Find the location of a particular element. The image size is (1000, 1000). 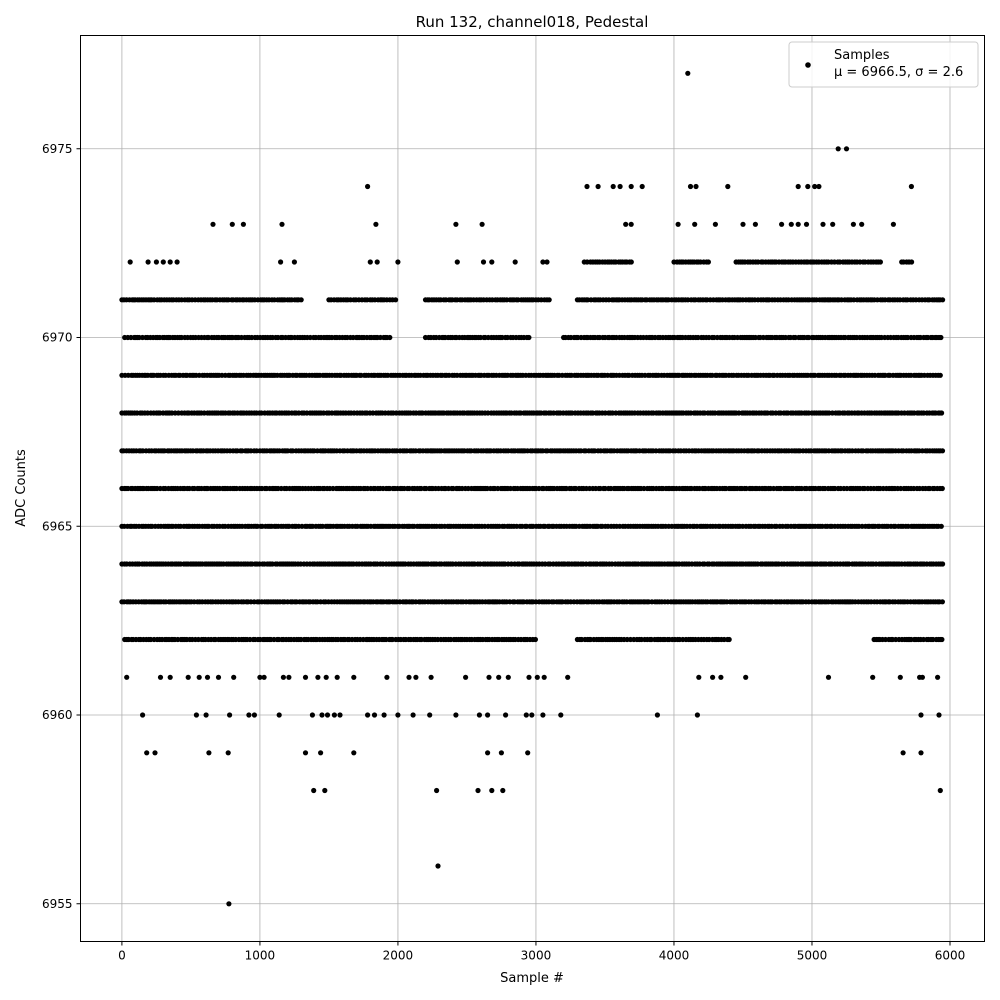

x-tick-label: 1000 is located at coordinates (260, 956).